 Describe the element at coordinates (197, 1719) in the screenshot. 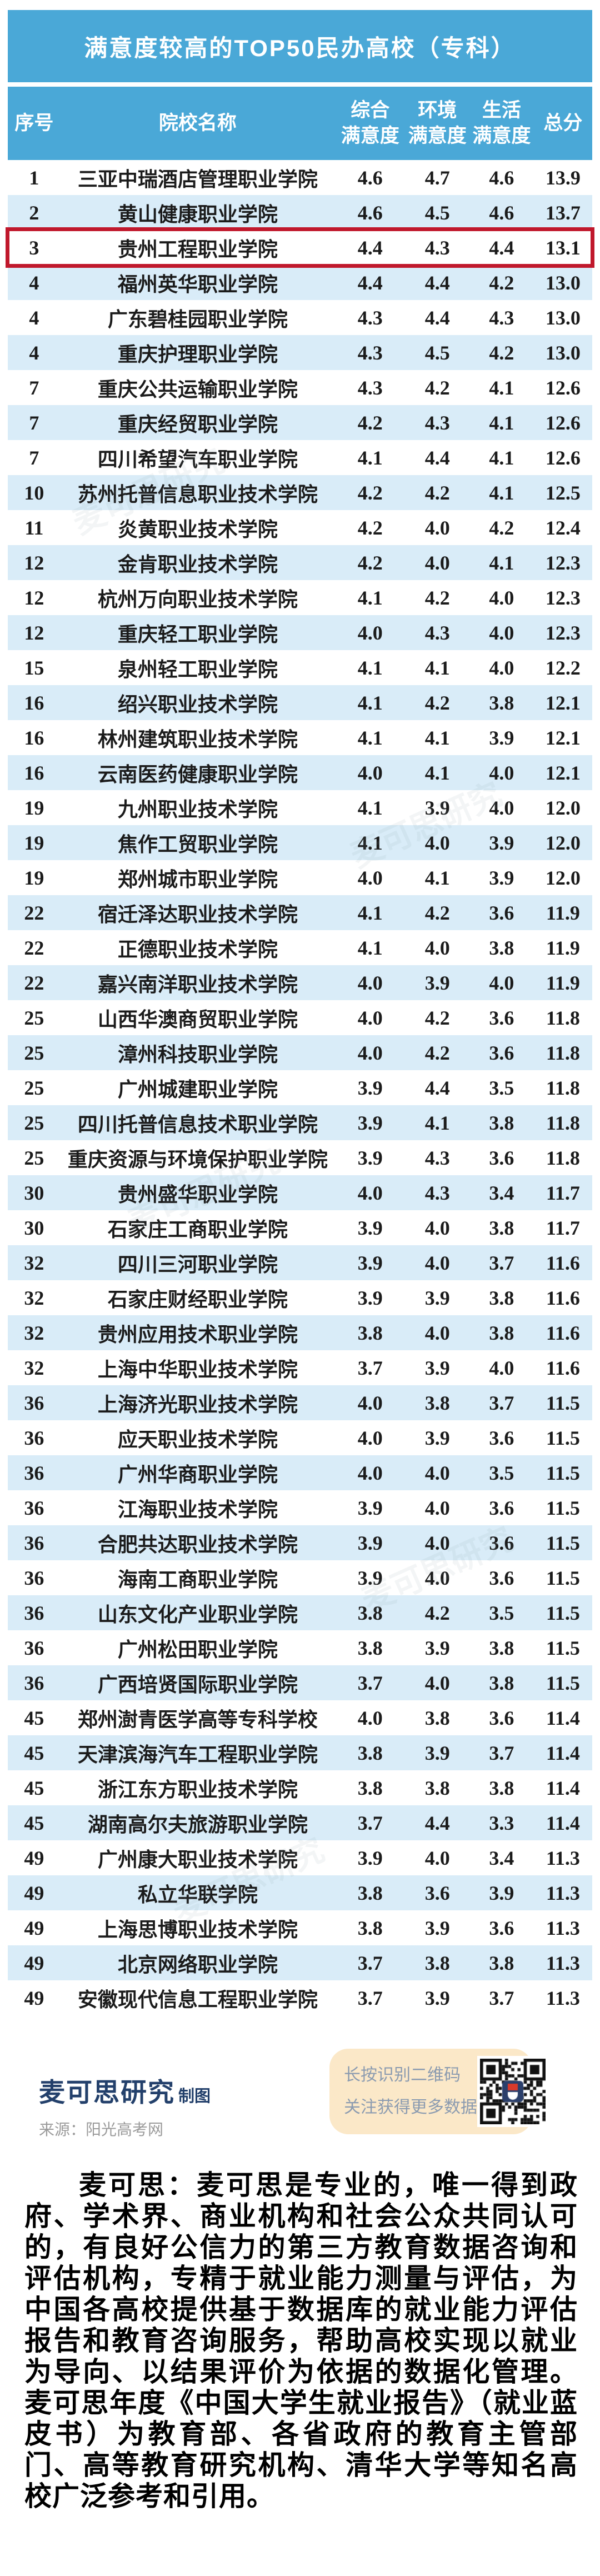

I see `school-name-cell: 郑州澍青医学高等专科学校` at that location.